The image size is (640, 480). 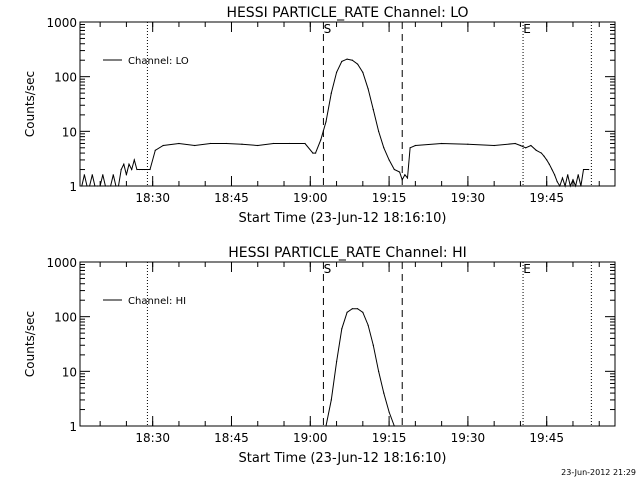 What do you see at coordinates (157, 301) in the screenshot?
I see `legend-entry: Channel: HI` at bounding box center [157, 301].